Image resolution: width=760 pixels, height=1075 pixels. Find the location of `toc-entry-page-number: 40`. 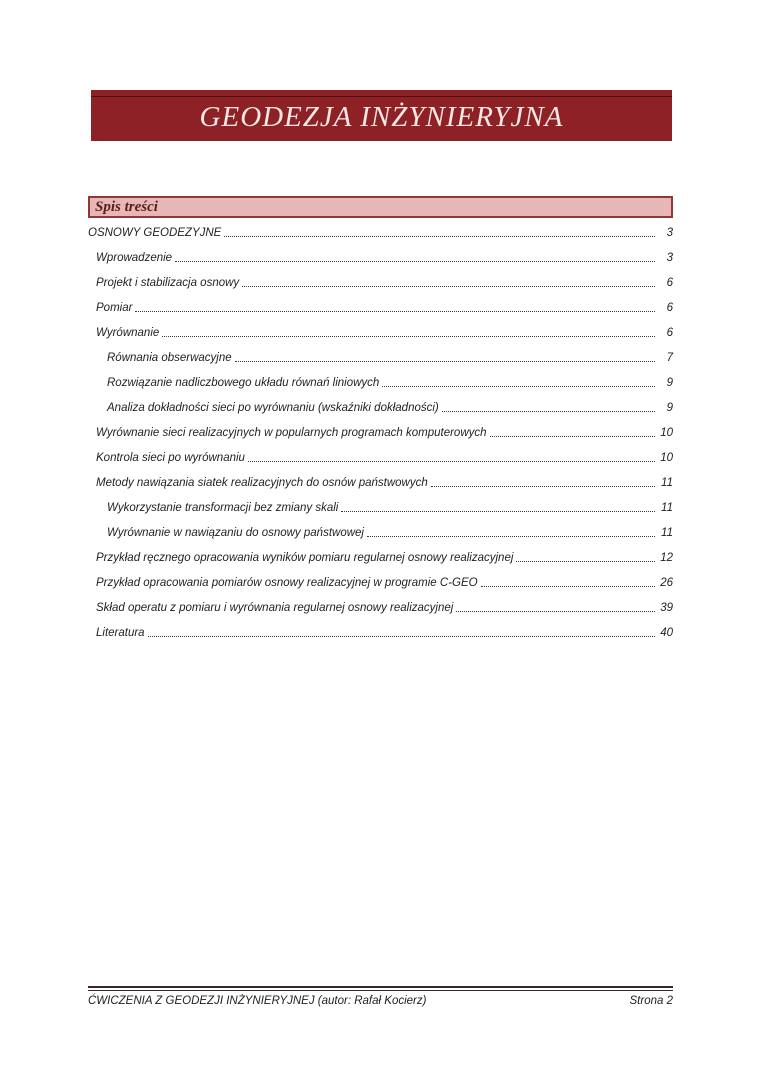

toc-entry-page-number: 40 is located at coordinates (666, 632).